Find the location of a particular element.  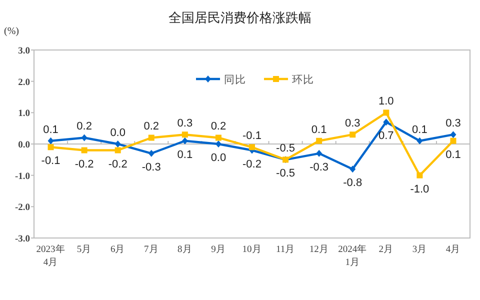

x-tick-label: 5月 is located at coordinates (84, 249).